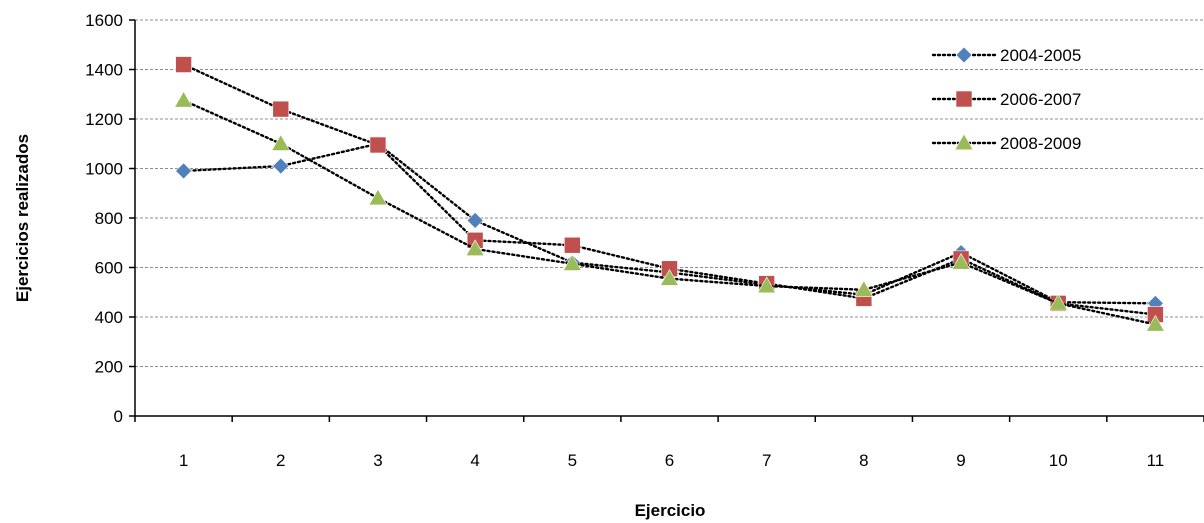 The height and width of the screenshot is (523, 1204). Describe the element at coordinates (960, 460) in the screenshot. I see `x-tick-label-9: 9` at that location.